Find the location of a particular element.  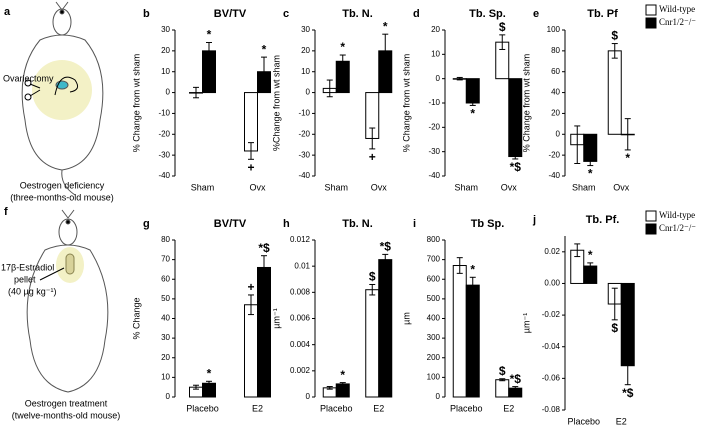

illustration-subcaption: (twelve-months-old mouse) is located at coordinates (66, 415).